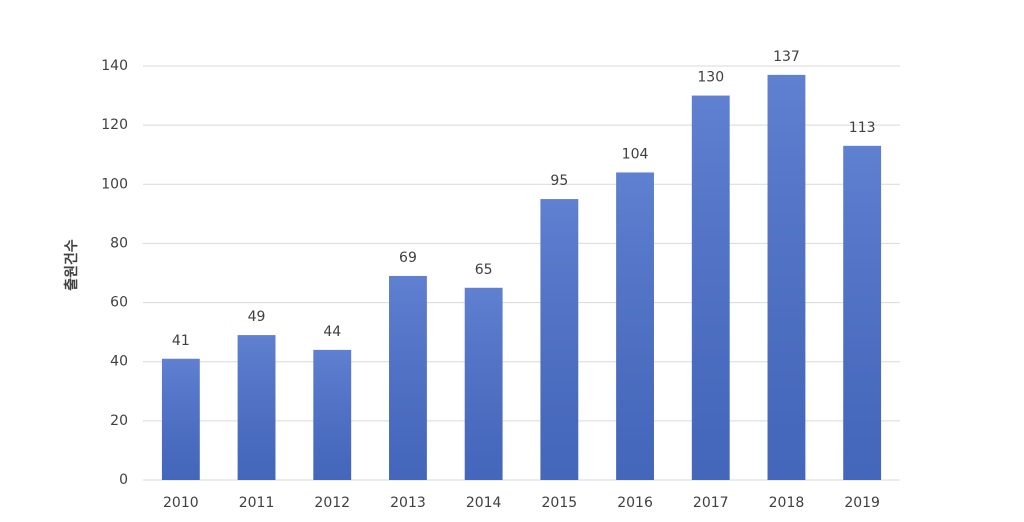 The width and height of the screenshot is (1024, 522). I want to click on y-tick-label: 60, so click(119, 303).